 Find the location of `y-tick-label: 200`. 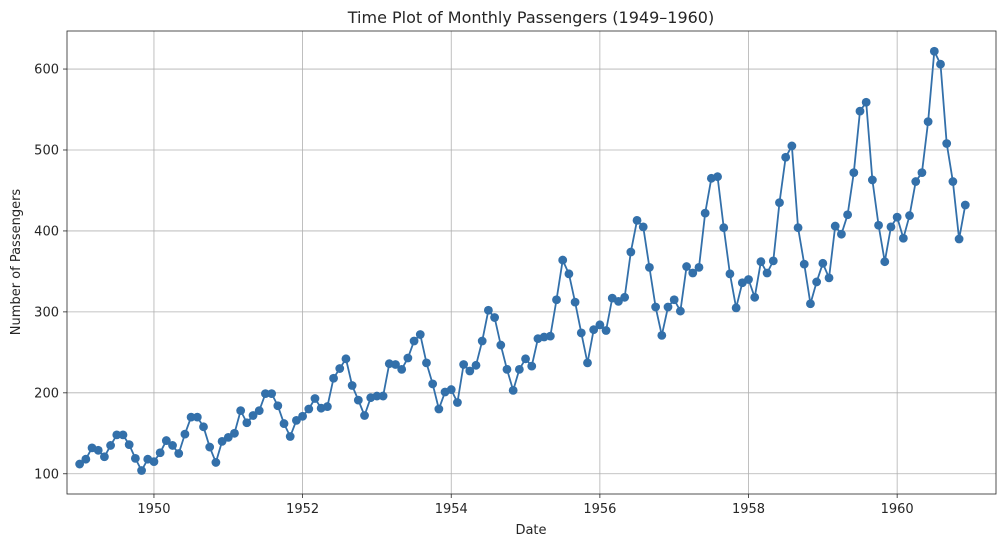

y-tick-label: 200 is located at coordinates (46, 393).